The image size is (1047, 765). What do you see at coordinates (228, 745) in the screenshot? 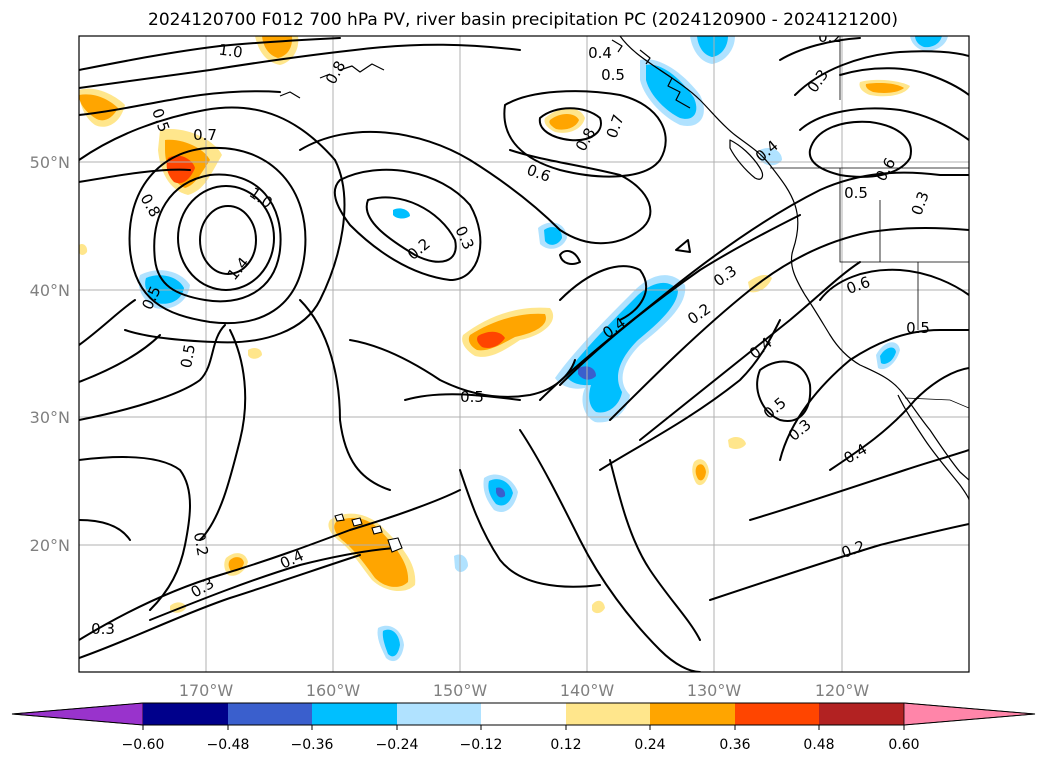
I see `colorbar-tick-label: −0.48` at bounding box center [228, 745].